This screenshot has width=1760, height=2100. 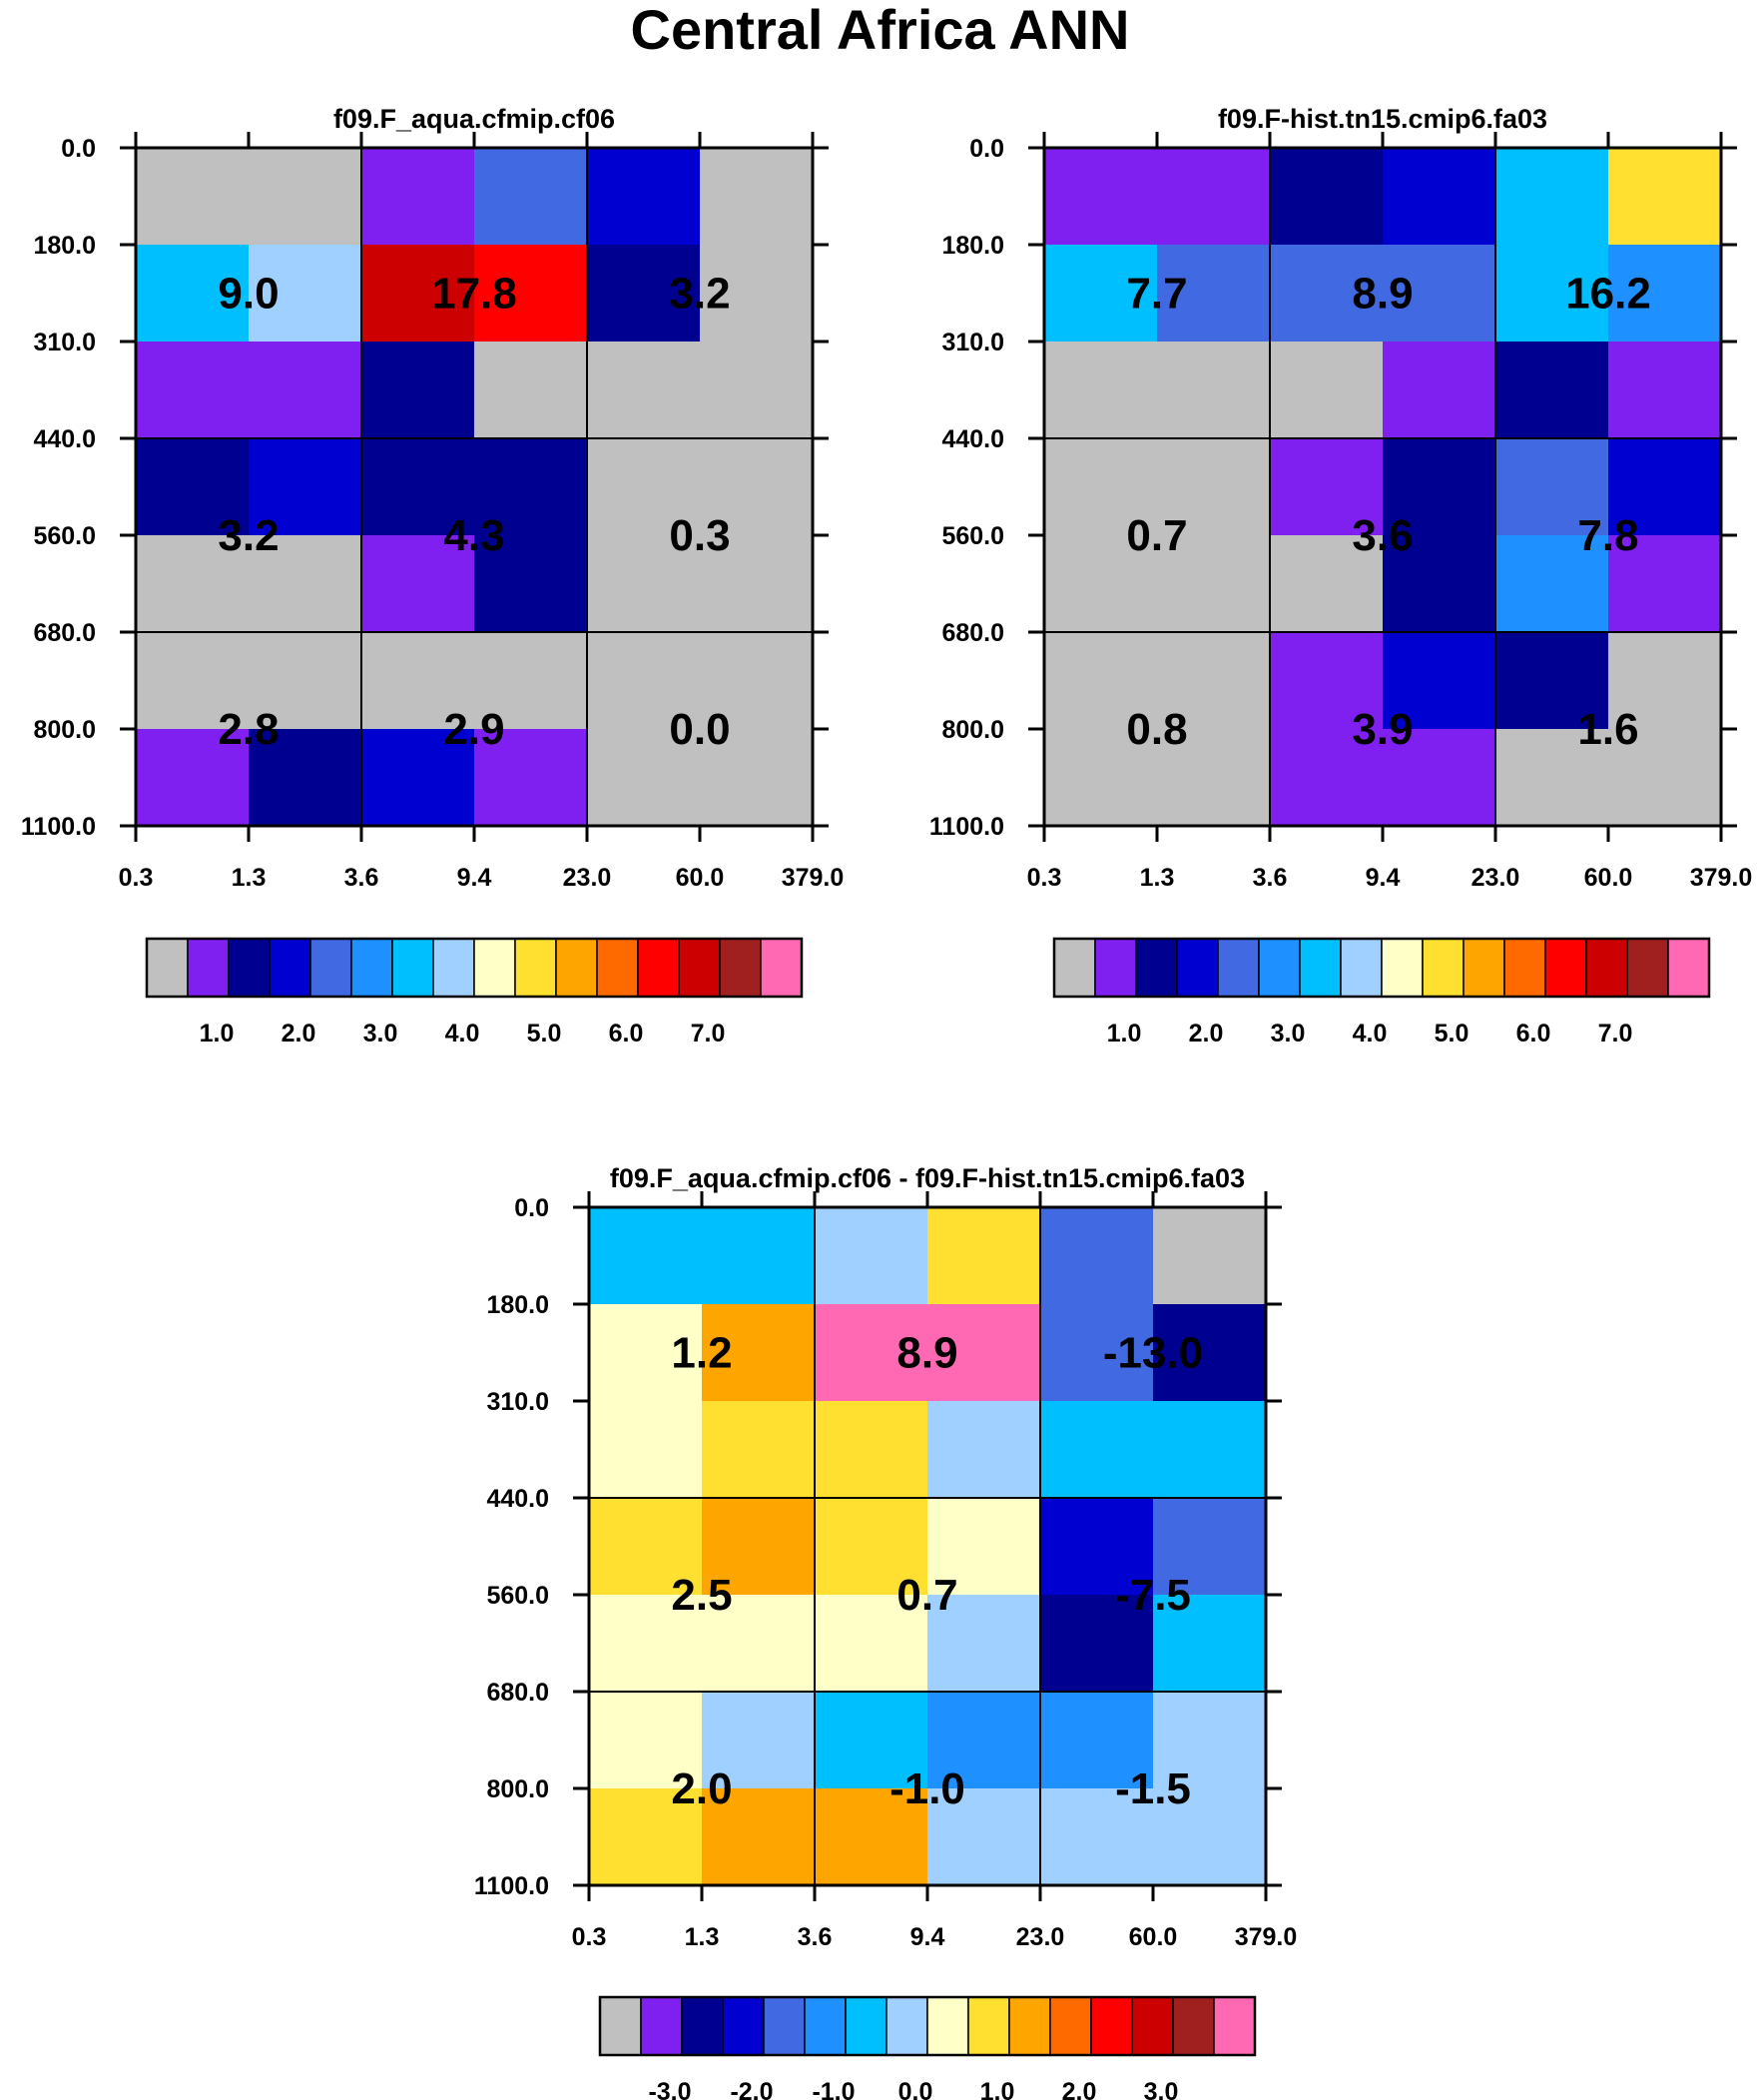 I want to click on colorbar-label: 6.0, so click(x=1533, y=1034).